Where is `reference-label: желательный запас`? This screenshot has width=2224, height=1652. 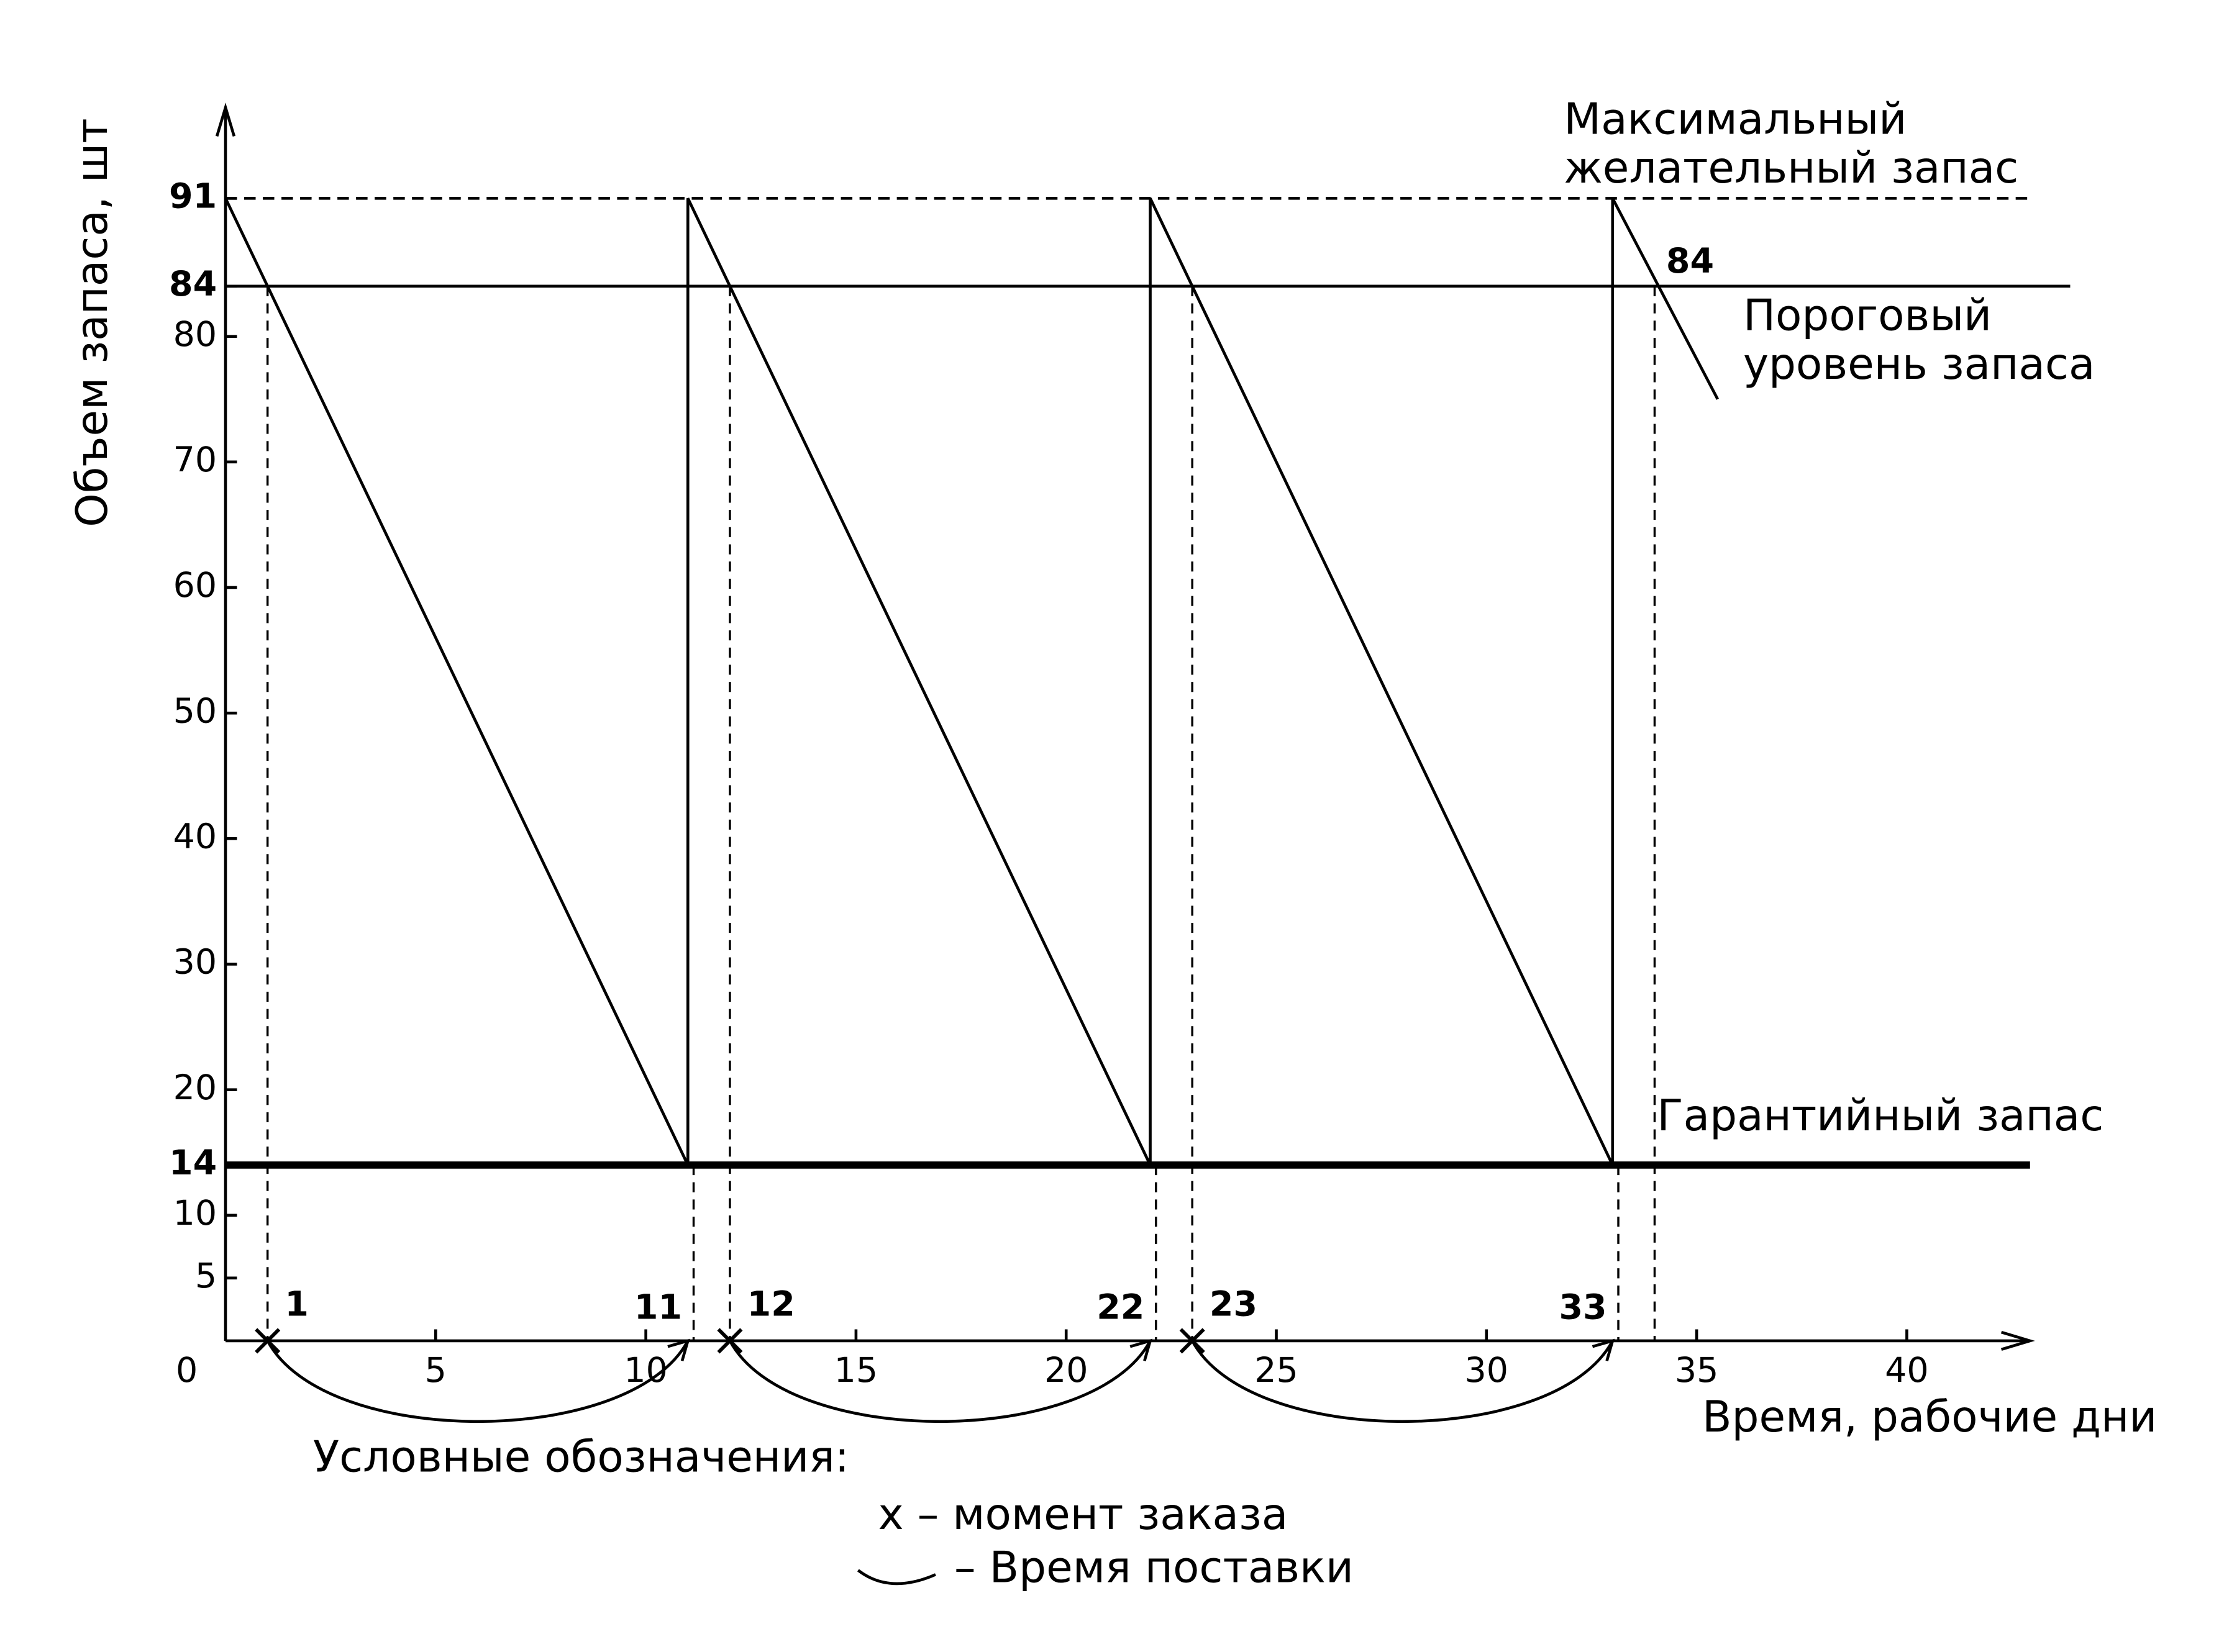
reference-label: желательный запас is located at coordinates (1791, 168).